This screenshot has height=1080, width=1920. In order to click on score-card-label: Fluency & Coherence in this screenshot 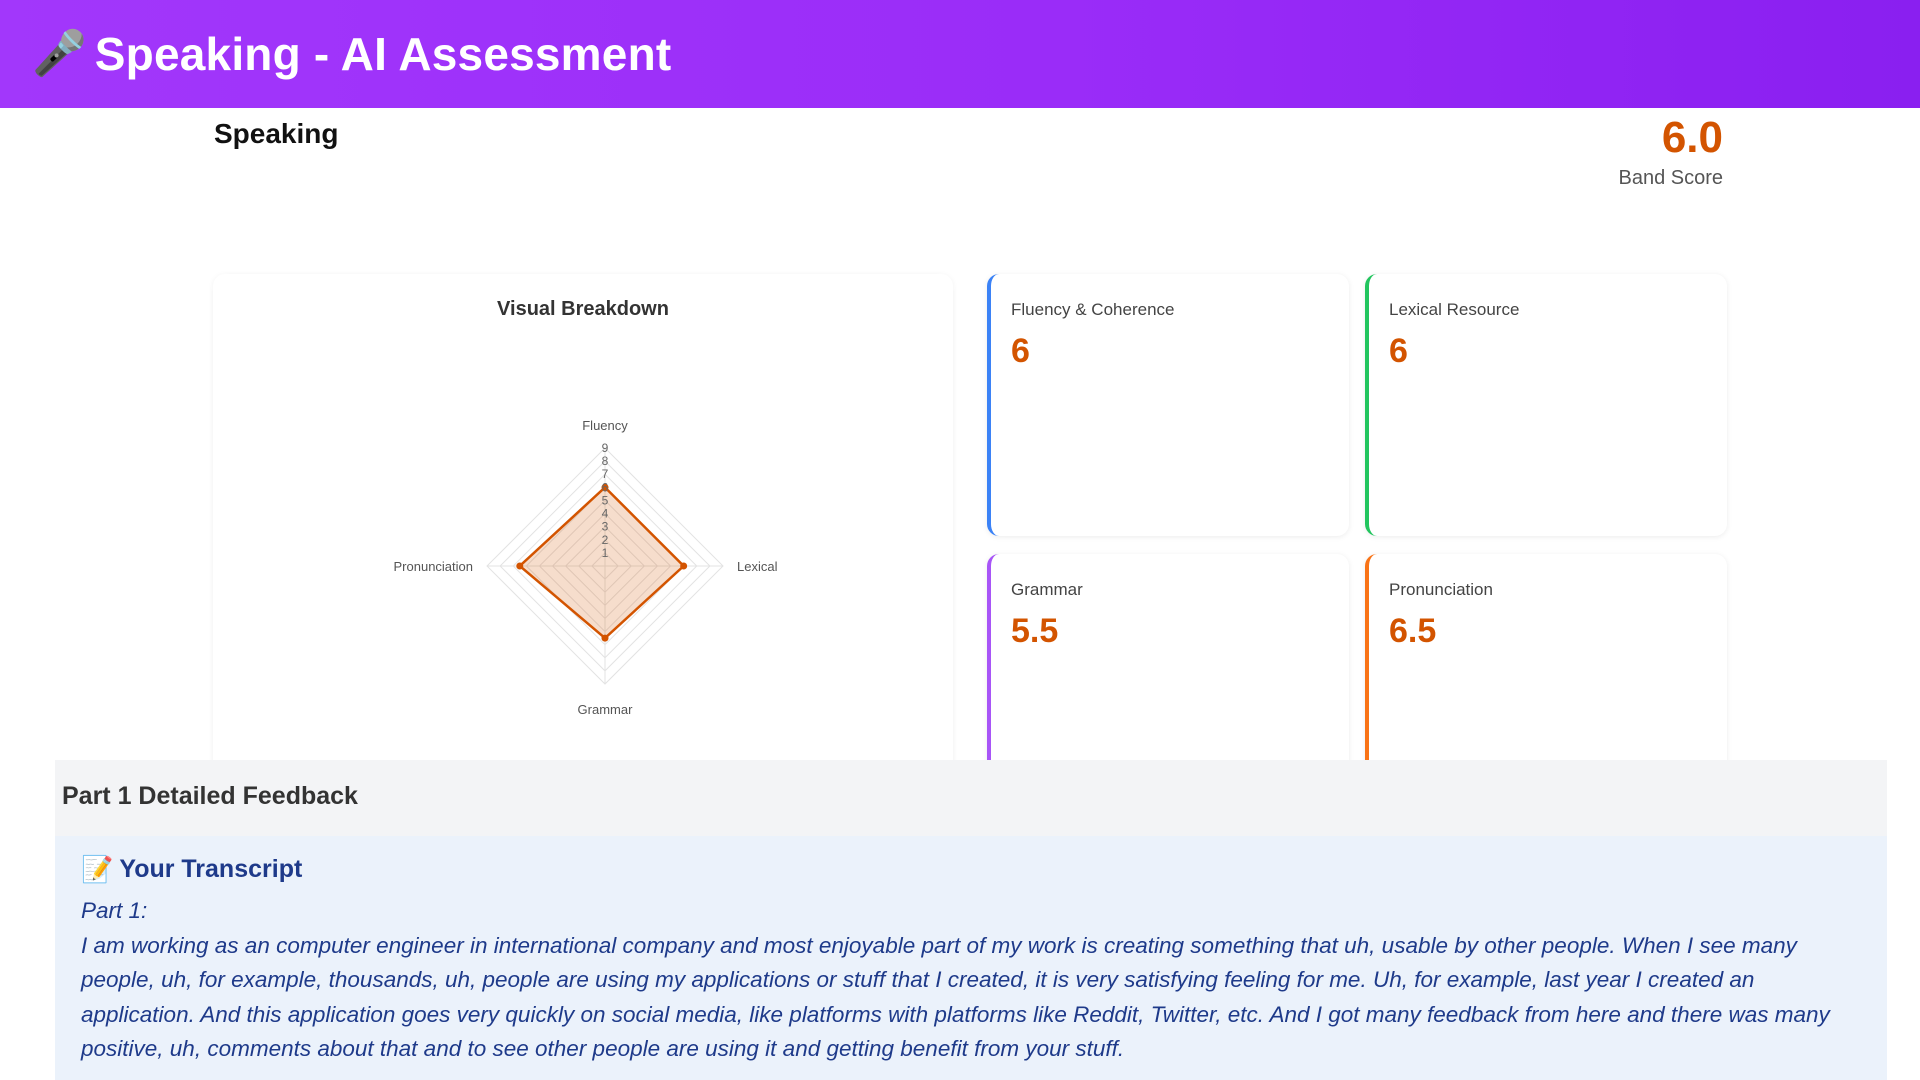, I will do `click(1093, 309)`.